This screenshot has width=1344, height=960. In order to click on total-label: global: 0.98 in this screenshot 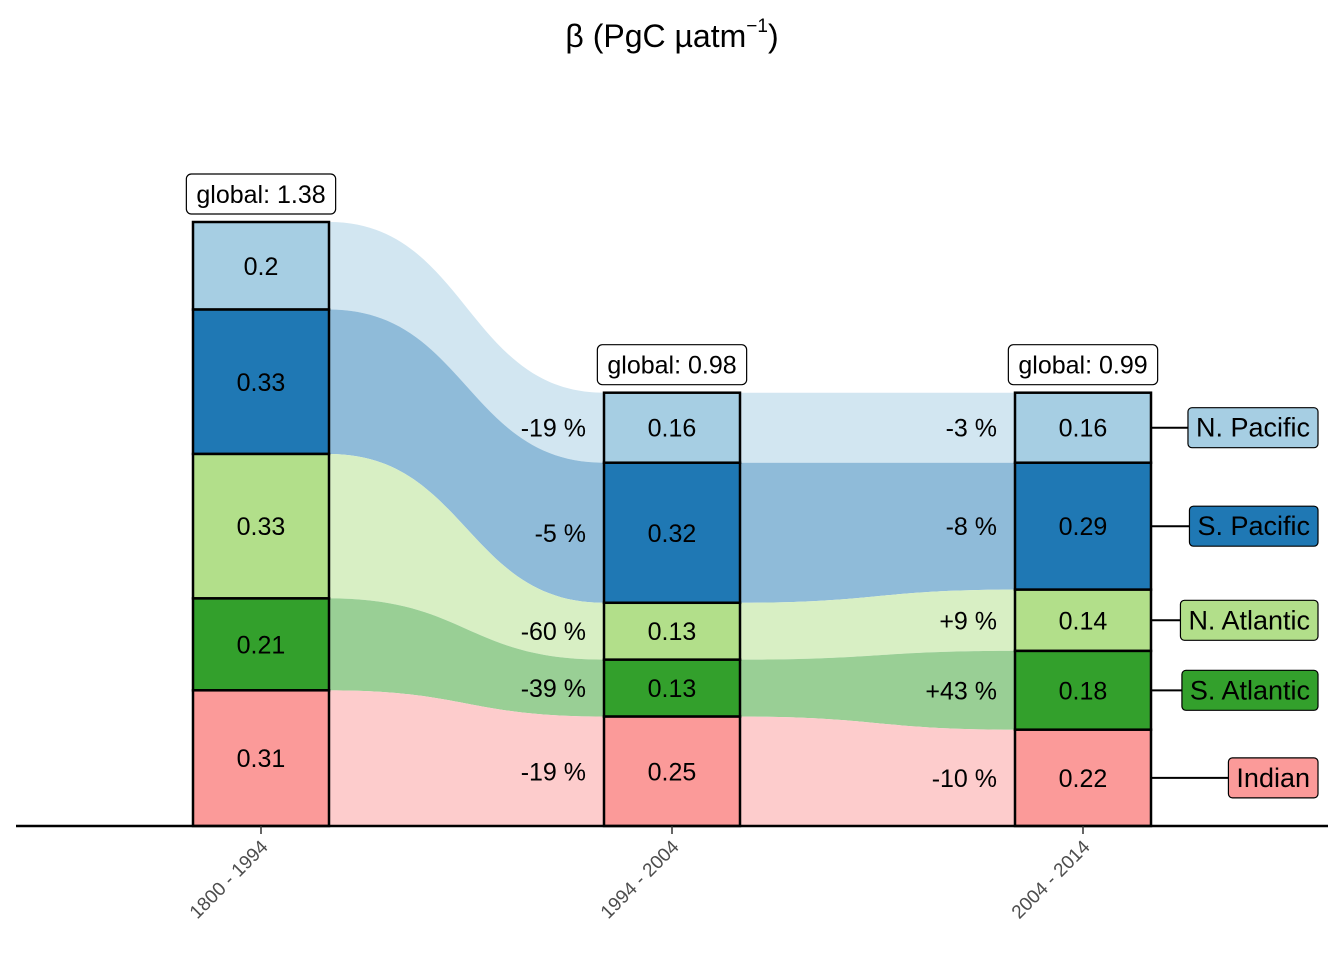, I will do `click(671, 366)`.